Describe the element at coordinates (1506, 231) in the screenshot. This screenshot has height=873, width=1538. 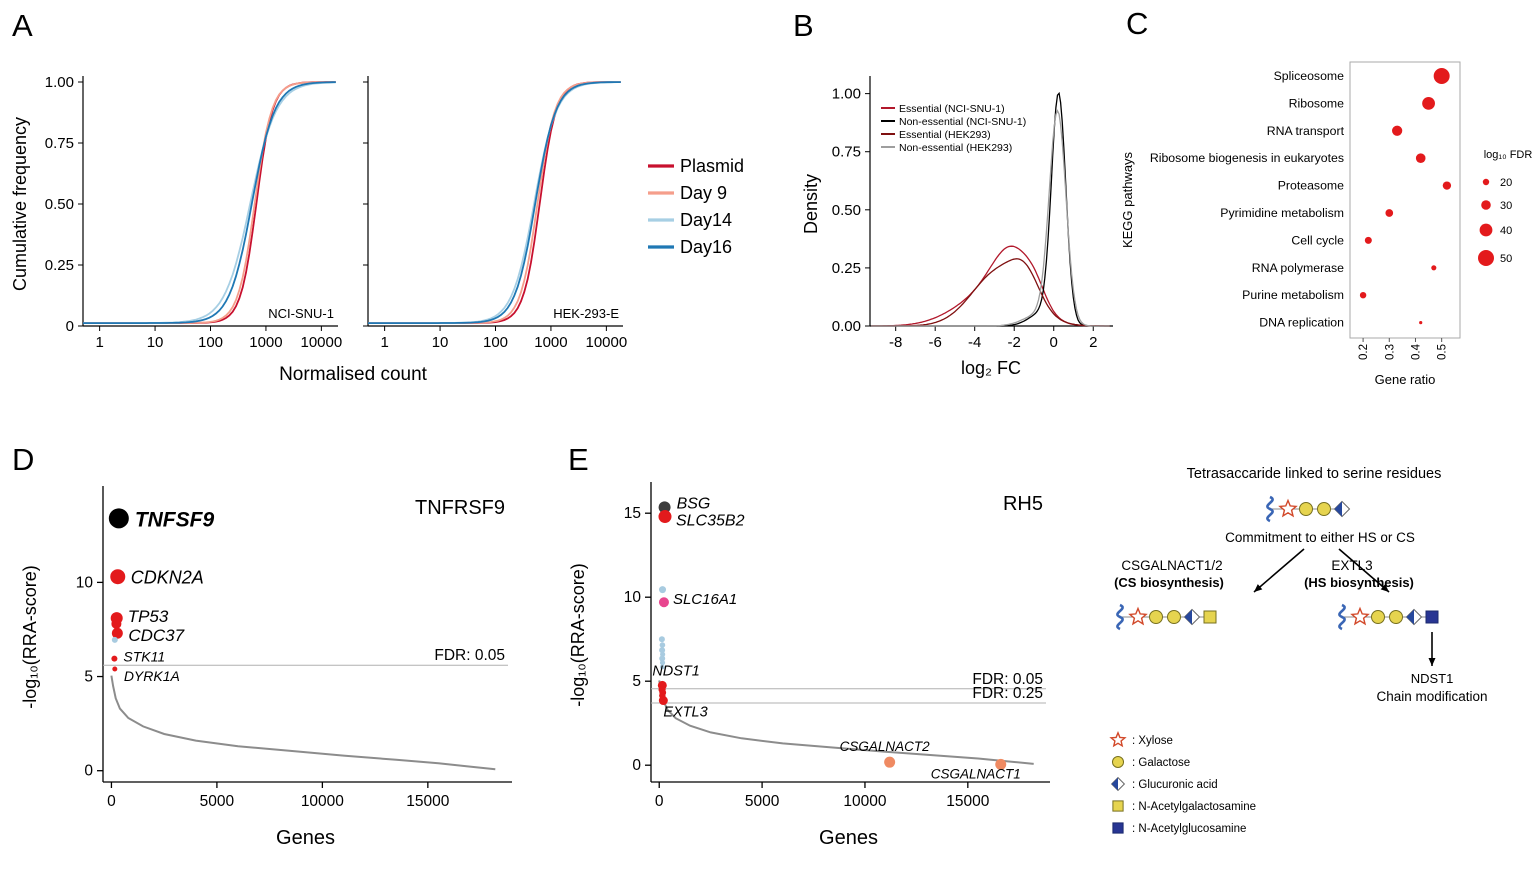
I see `legend-size-label: 40` at that location.